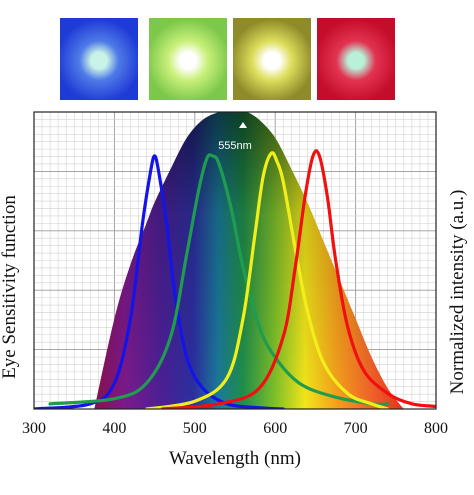  Describe the element at coordinates (195, 428) in the screenshot. I see `x-tick-label: 500` at that location.